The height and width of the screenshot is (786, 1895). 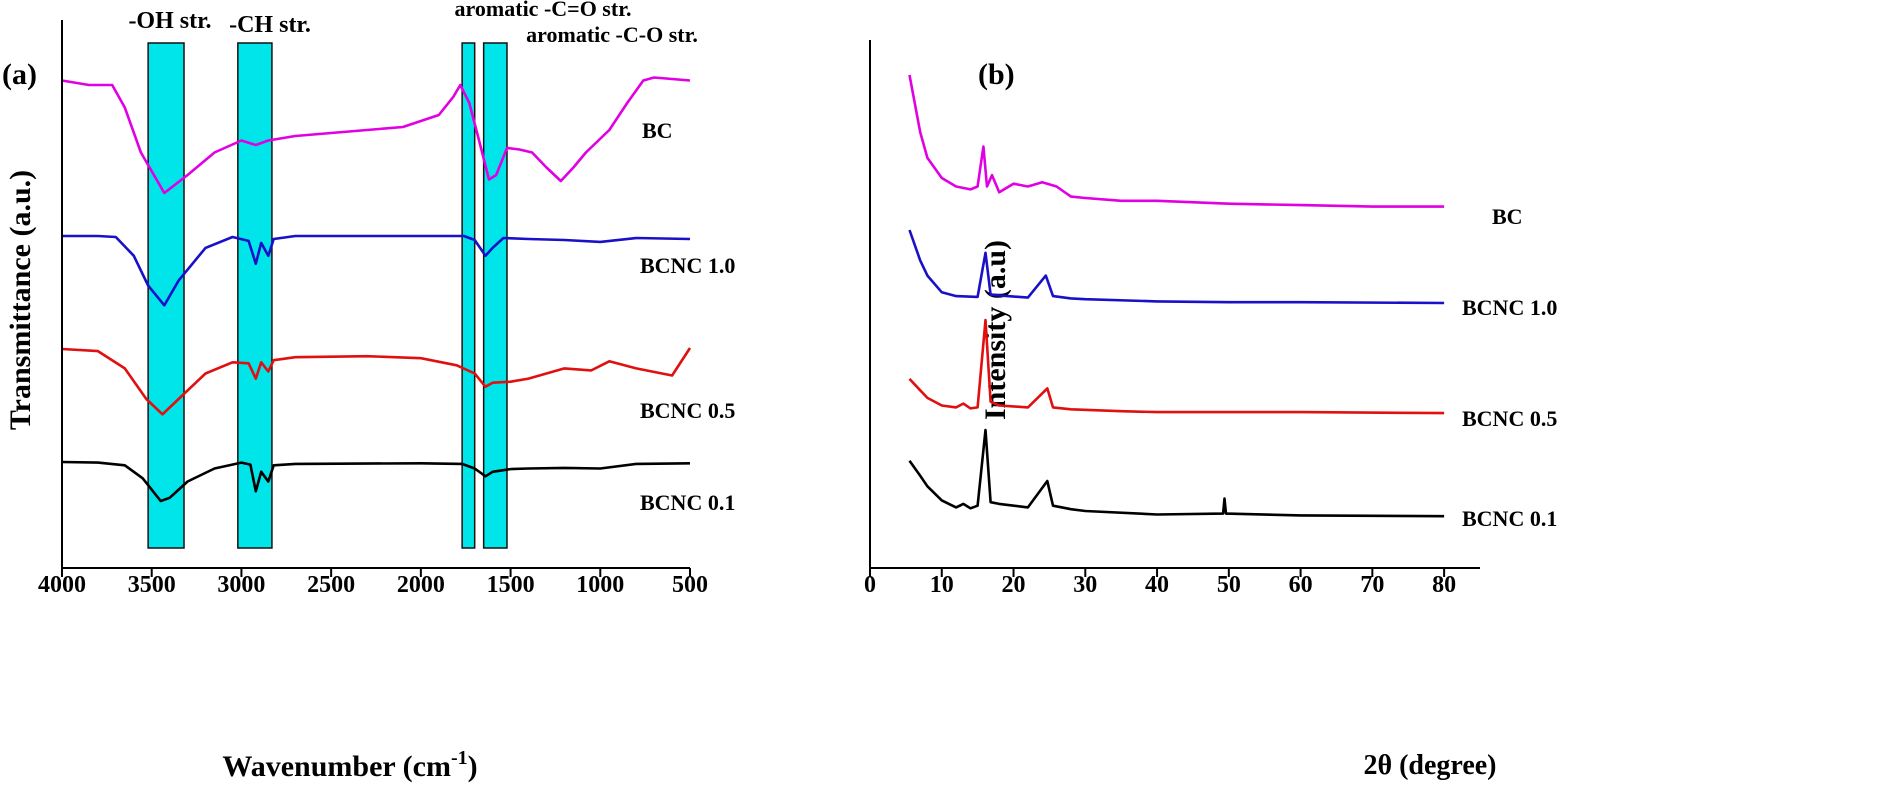 What do you see at coordinates (1176, 141) in the screenshot?
I see `series-b-bc` at bounding box center [1176, 141].